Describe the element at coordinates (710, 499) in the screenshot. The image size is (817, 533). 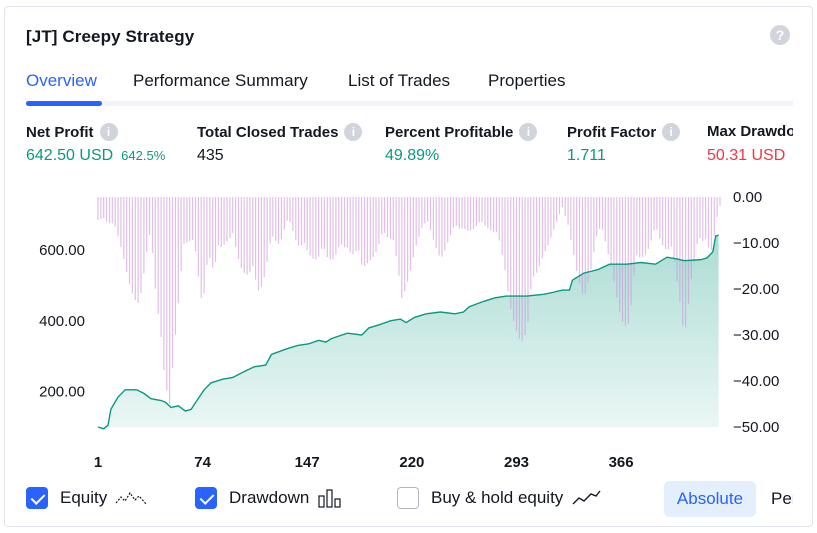
I see `absolute-button: Absolute` at that location.